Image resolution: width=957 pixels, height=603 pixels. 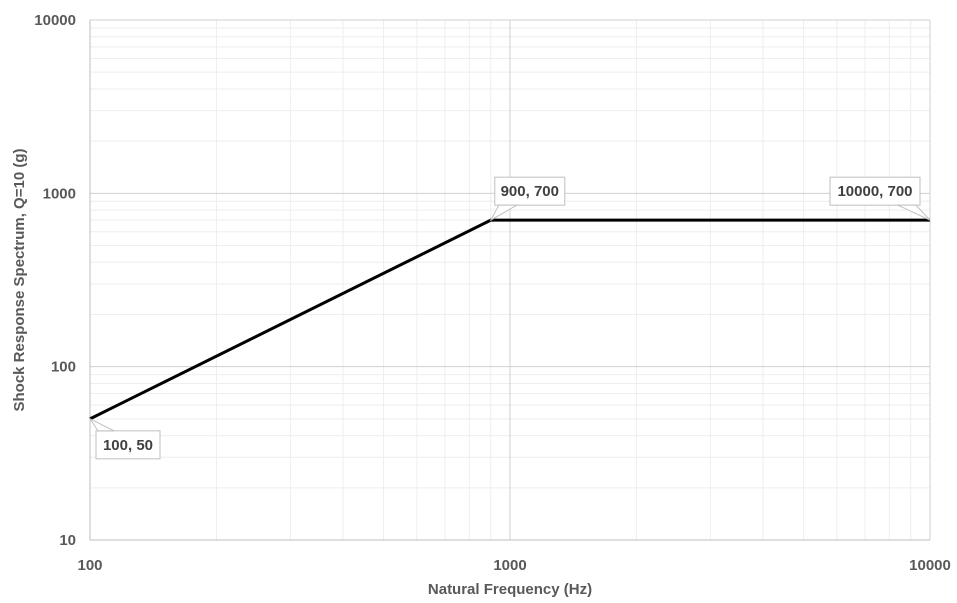 I want to click on callout-label: 100, 50, so click(x=128, y=445).